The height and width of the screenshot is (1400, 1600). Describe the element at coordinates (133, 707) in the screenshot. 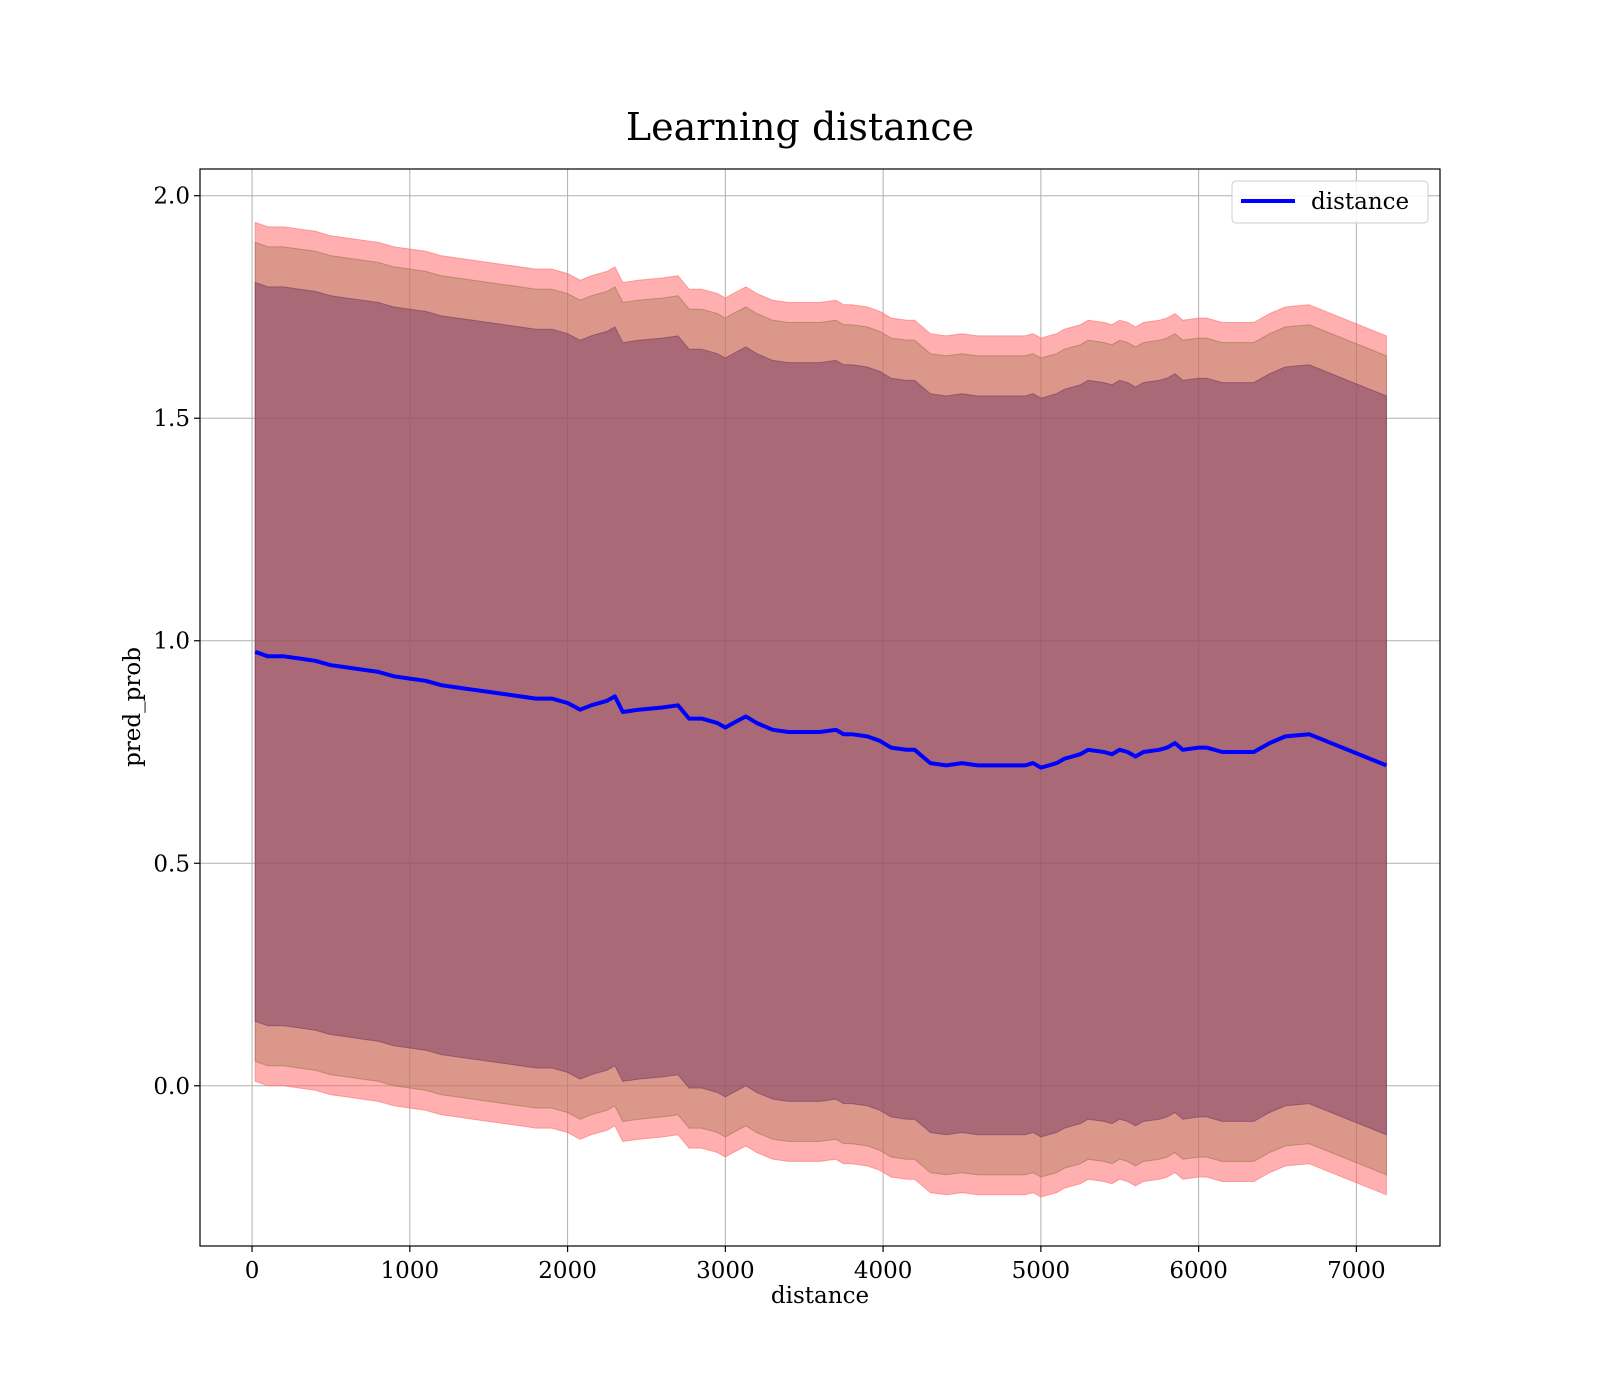

I see `y-axis-label: pred_prob` at that location.